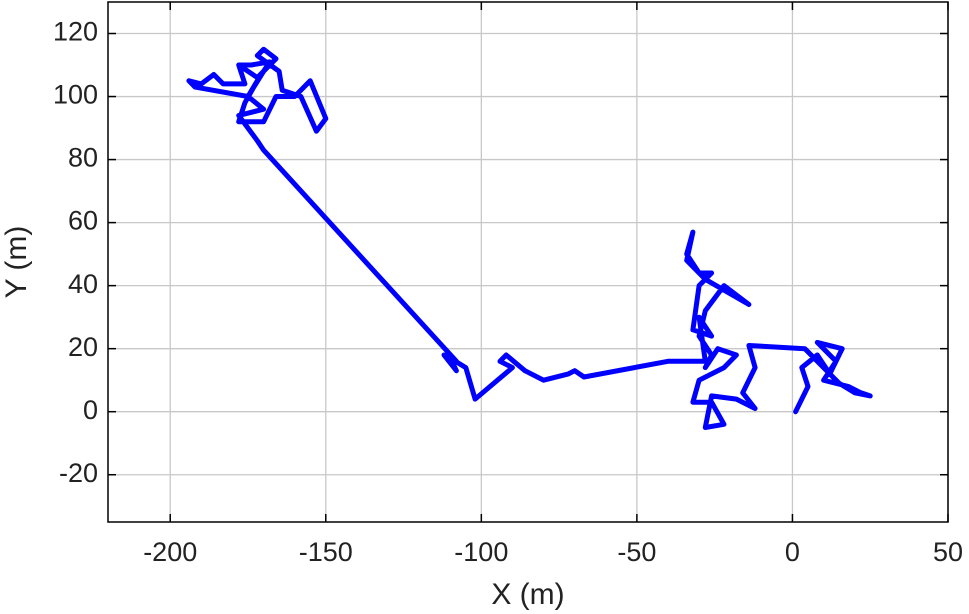 The width and height of the screenshot is (969, 614). I want to click on y-tick-label: 20, so click(83, 347).